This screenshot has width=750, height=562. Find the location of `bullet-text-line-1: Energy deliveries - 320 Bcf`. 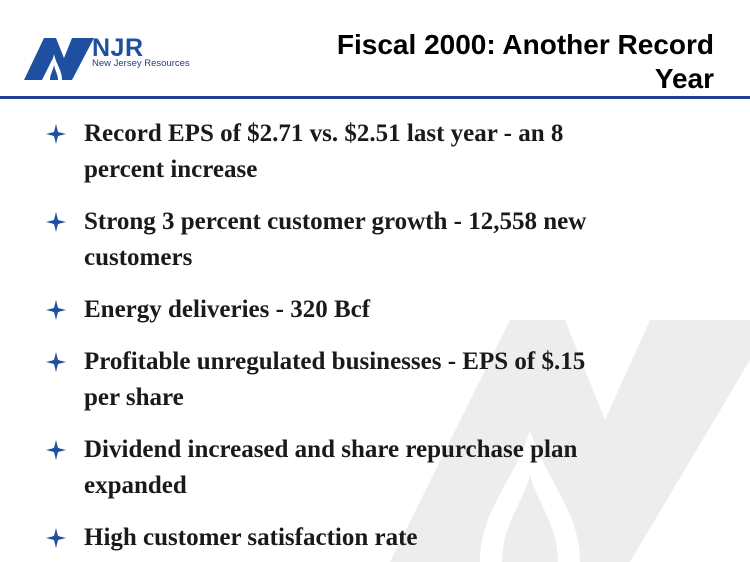

bullet-text-line-1: Energy deliveries - 320 Bcf is located at coordinates (227, 309).